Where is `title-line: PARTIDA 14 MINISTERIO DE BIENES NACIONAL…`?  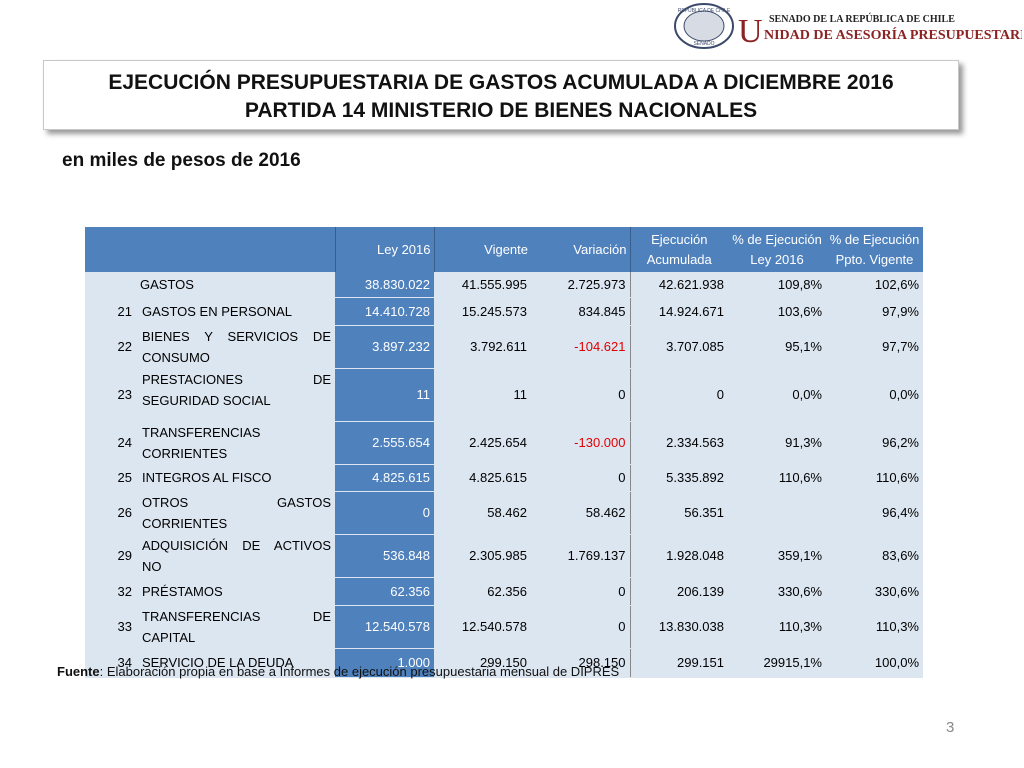 title-line: PARTIDA 14 MINISTERIO DE BIENES NACIONAL… is located at coordinates (501, 110).